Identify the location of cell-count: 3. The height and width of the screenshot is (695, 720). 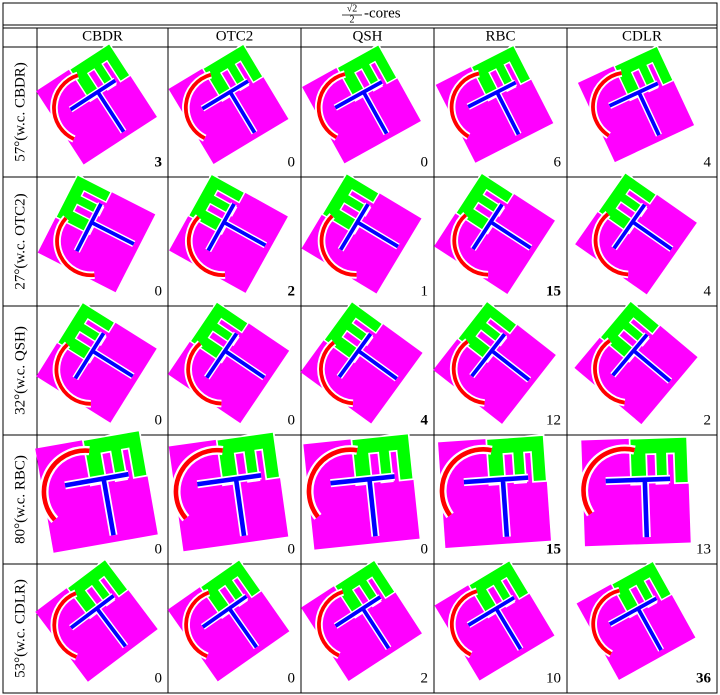
(159, 162).